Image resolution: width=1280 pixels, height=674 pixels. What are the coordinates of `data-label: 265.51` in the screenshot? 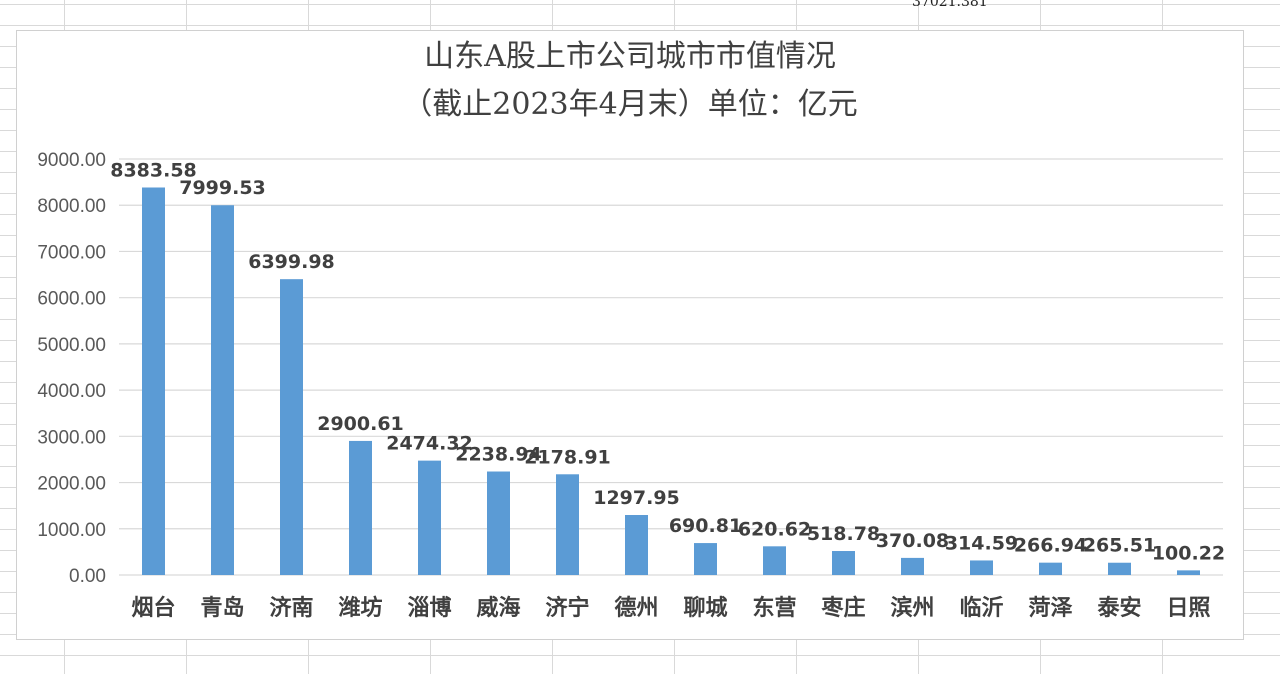 It's located at (1119, 546).